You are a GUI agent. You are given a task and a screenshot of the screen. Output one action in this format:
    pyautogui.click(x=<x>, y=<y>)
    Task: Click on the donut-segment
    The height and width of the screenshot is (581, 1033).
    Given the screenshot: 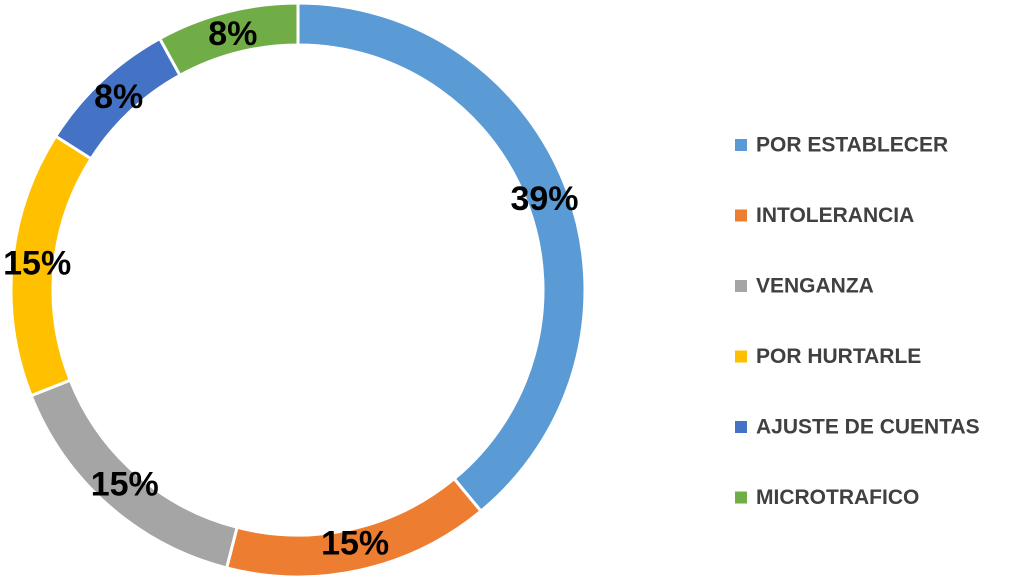 What is the action you would take?
    pyautogui.click(x=228, y=39)
    